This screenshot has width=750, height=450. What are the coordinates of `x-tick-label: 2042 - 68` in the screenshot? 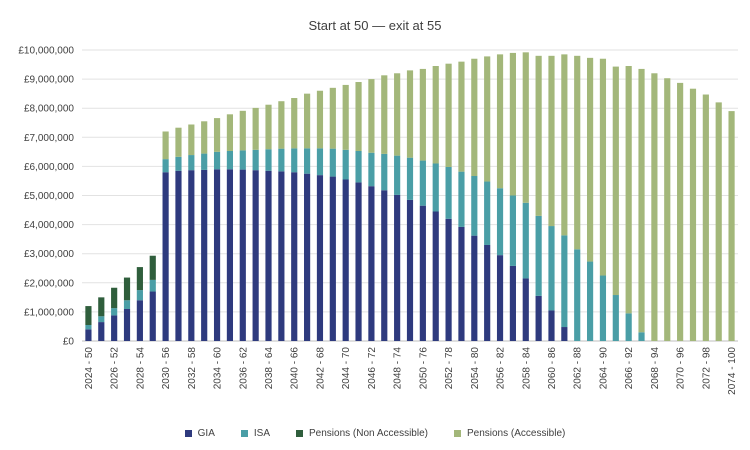 It's located at (320, 368).